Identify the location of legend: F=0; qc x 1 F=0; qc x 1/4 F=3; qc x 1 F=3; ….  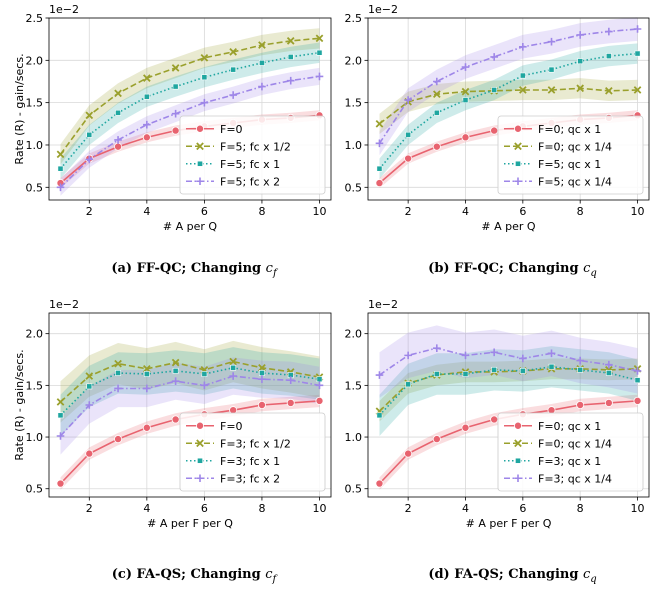
(570, 452).